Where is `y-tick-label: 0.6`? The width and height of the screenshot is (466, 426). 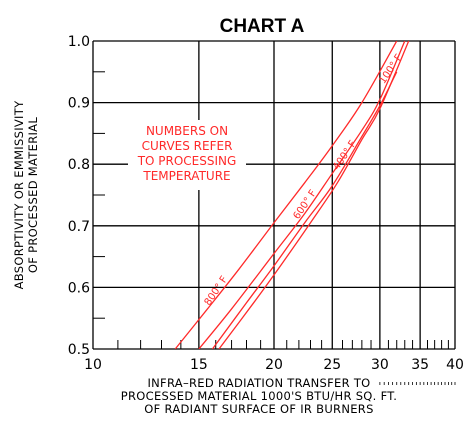 y-tick-label: 0.6 is located at coordinates (79, 288).